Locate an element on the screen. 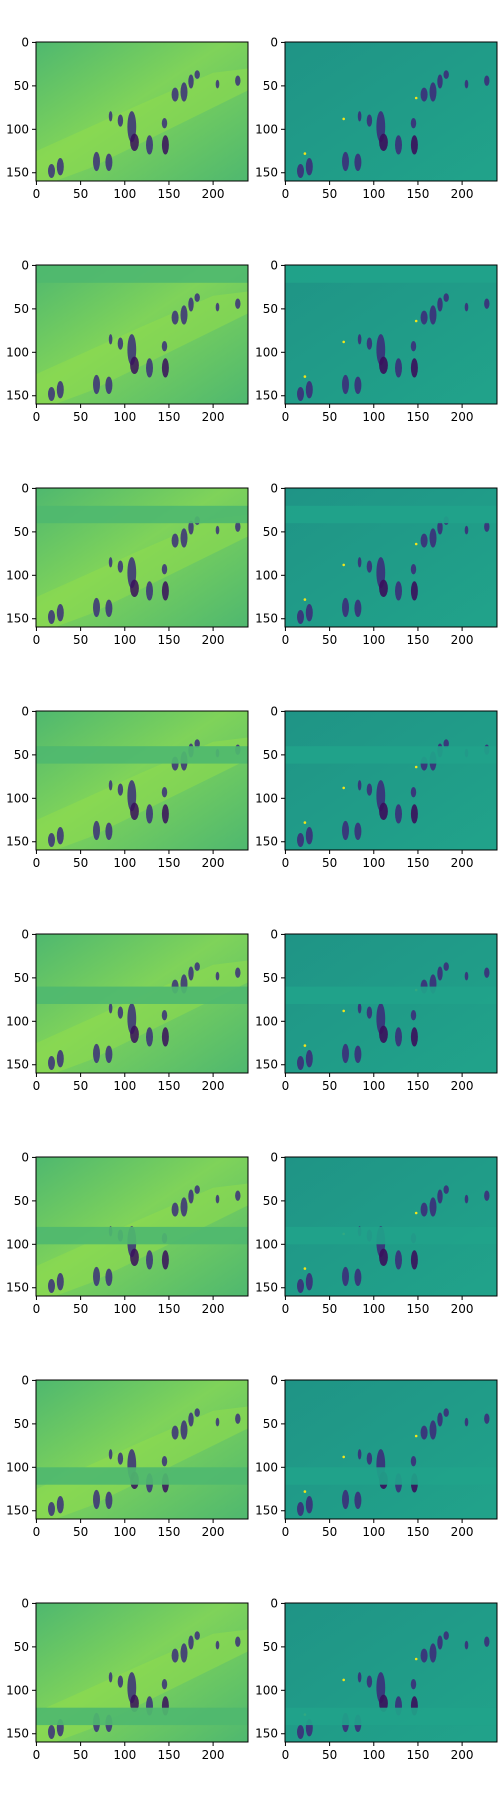 This screenshot has width=500, height=1800. panel-r4-c0: 0 50 100 150 200 0 50 100 150 is located at coordinates (127, 1010).